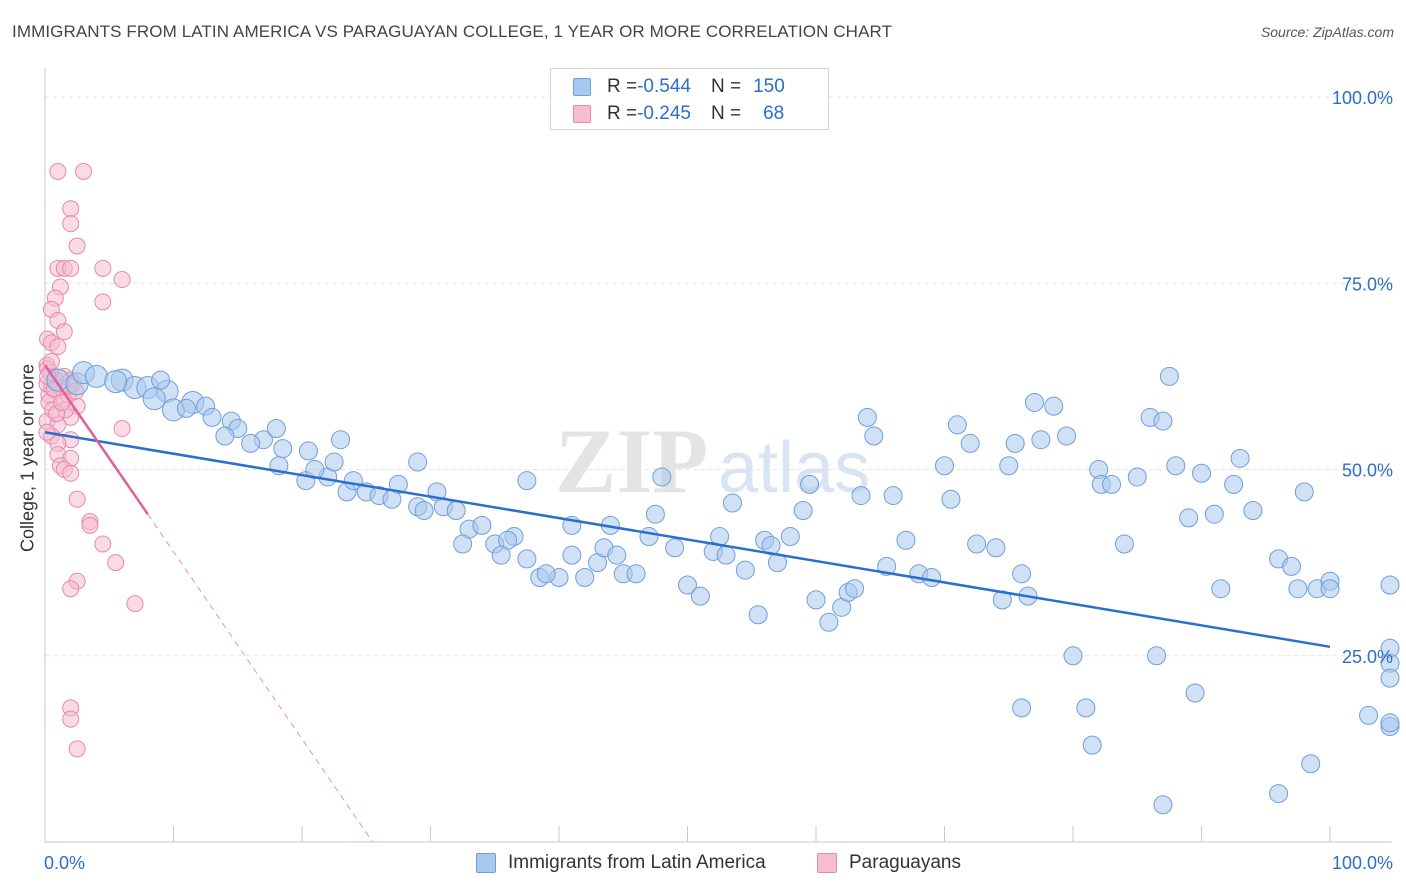 This screenshot has width=1406, height=892. What do you see at coordinates (1362, 863) in the screenshot?
I see `x-tick-label: 100.0%` at bounding box center [1362, 863].